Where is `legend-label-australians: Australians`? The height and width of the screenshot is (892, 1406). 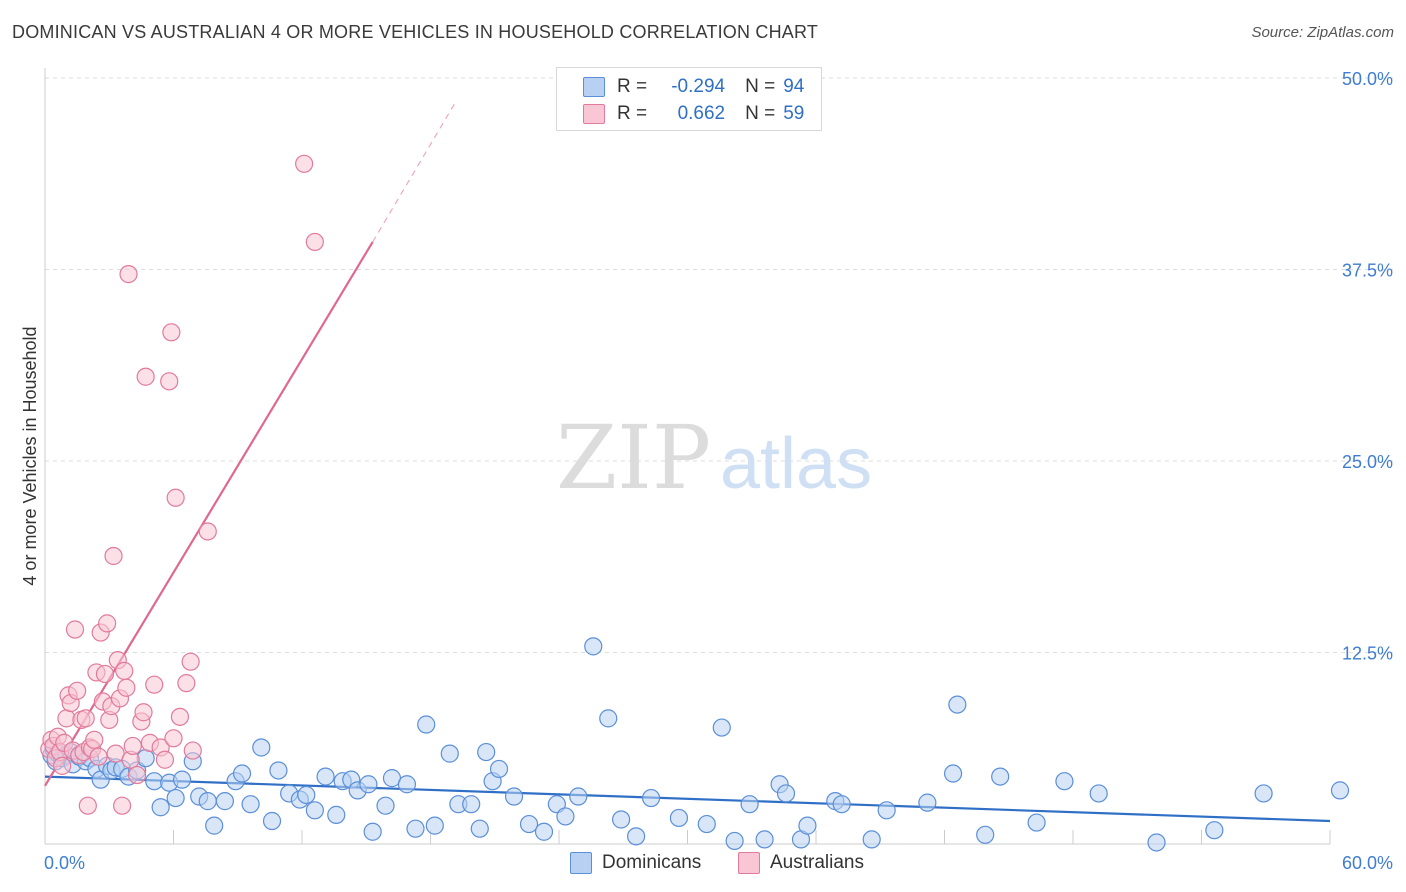 legend-label-australians: Australians is located at coordinates (817, 862).